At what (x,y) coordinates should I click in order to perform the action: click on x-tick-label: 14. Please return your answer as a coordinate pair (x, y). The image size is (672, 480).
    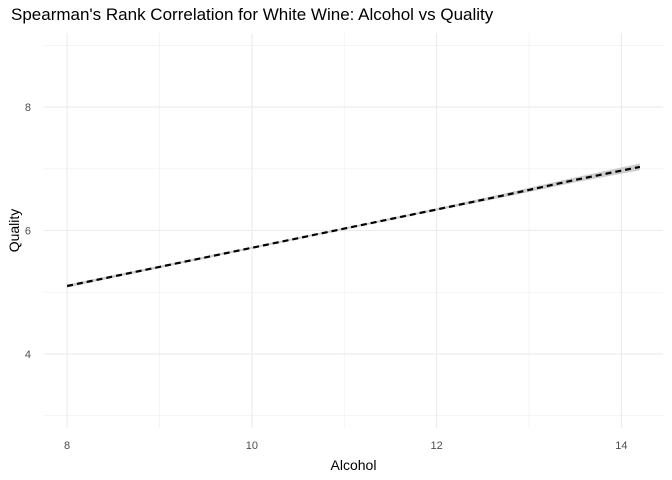
    Looking at the image, I should click on (621, 446).